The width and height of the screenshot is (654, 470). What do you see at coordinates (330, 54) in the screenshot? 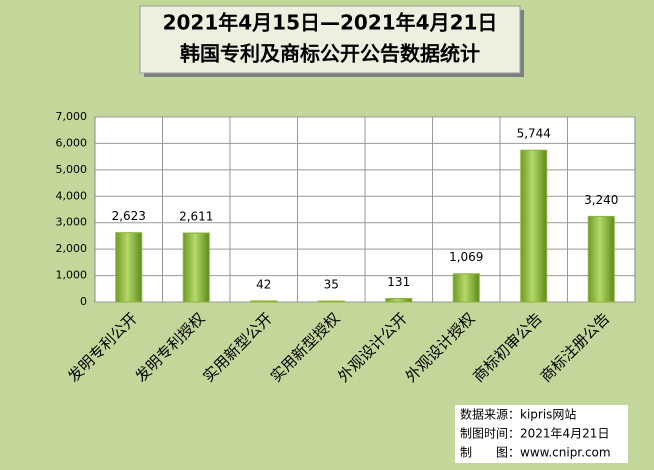
I see `chart-title: 韩国专利及商标公开公告数据统计` at bounding box center [330, 54].